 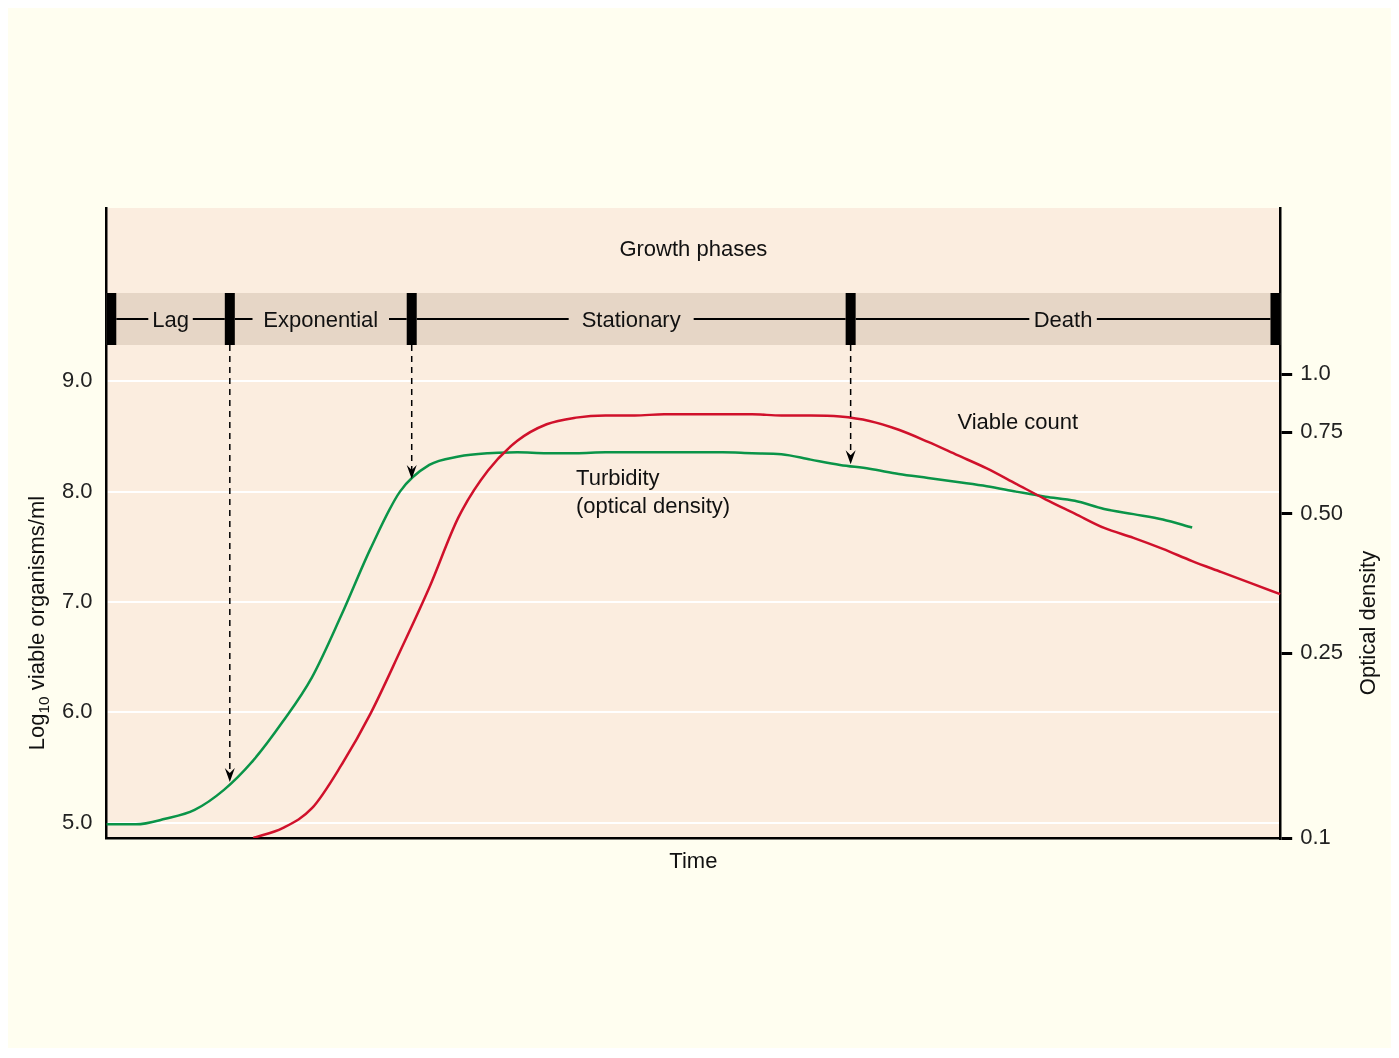 What do you see at coordinates (1315, 373) in the screenshot?
I see `y2-tick-label: 1.0` at bounding box center [1315, 373].